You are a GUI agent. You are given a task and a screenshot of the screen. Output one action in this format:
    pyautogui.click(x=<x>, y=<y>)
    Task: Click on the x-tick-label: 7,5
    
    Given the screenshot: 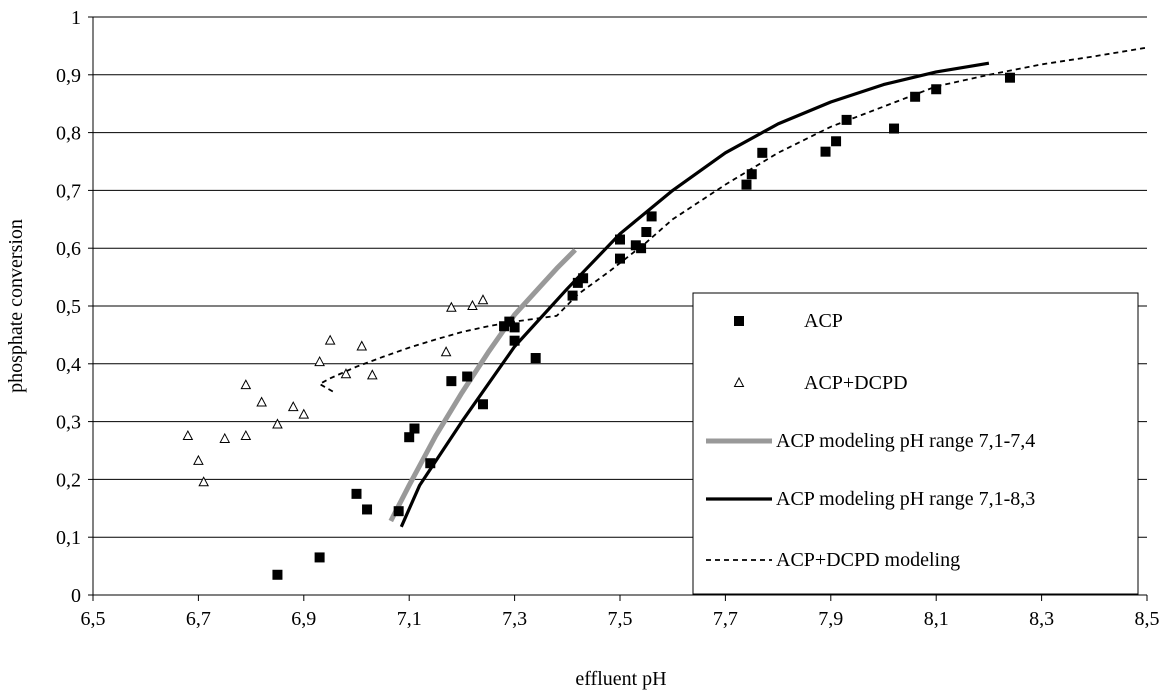 What is the action you would take?
    pyautogui.click(x=620, y=619)
    